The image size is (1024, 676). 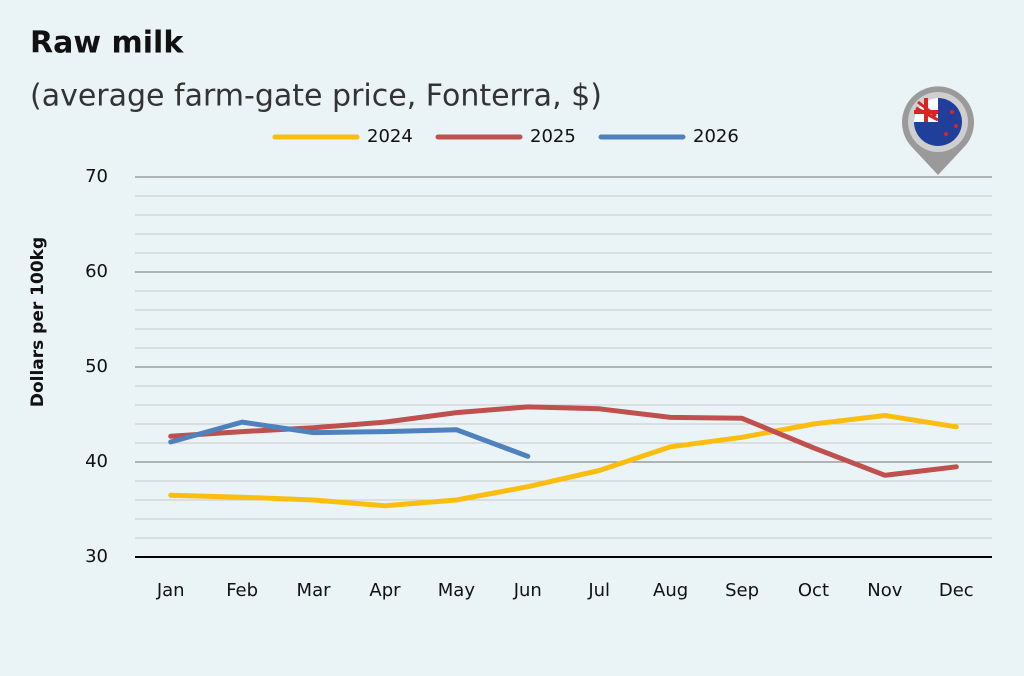 What do you see at coordinates (457, 590) in the screenshot?
I see `x-tick-label: May` at bounding box center [457, 590].